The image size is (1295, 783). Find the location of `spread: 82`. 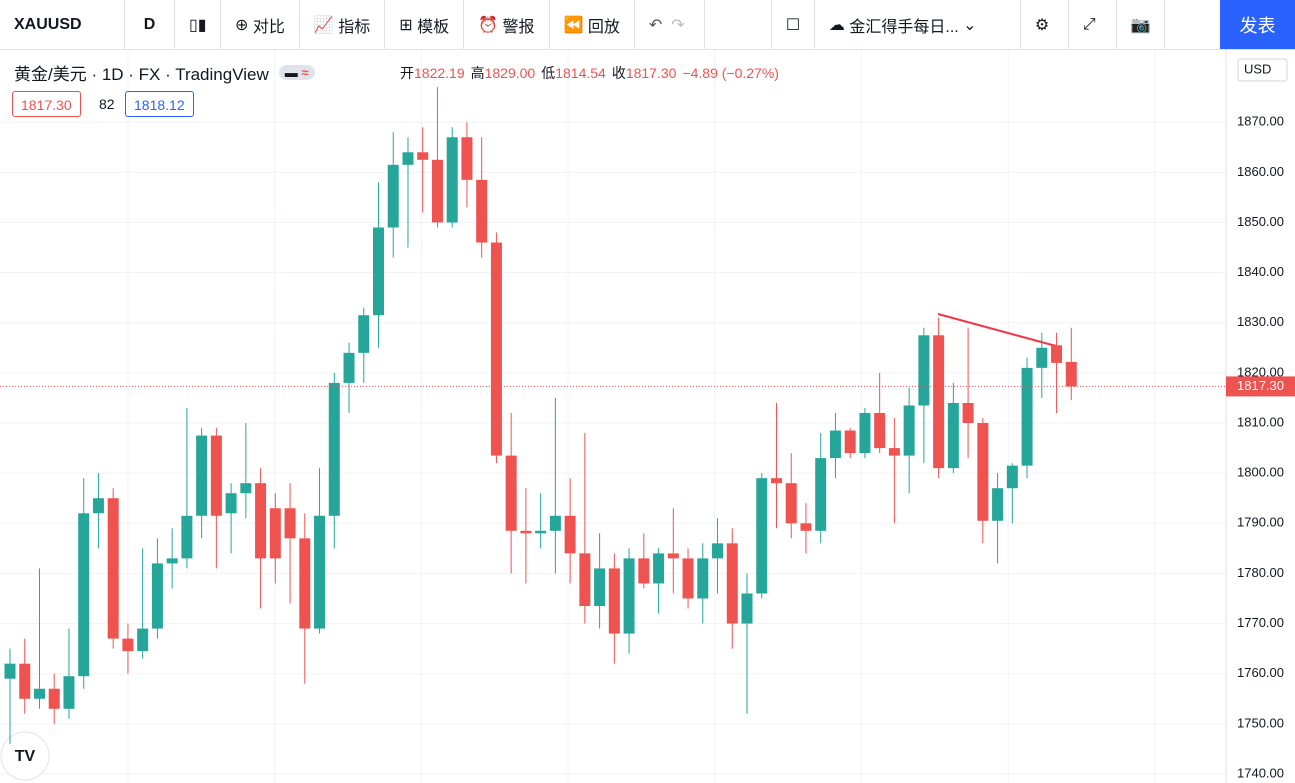

spread: 82 is located at coordinates (107, 104).